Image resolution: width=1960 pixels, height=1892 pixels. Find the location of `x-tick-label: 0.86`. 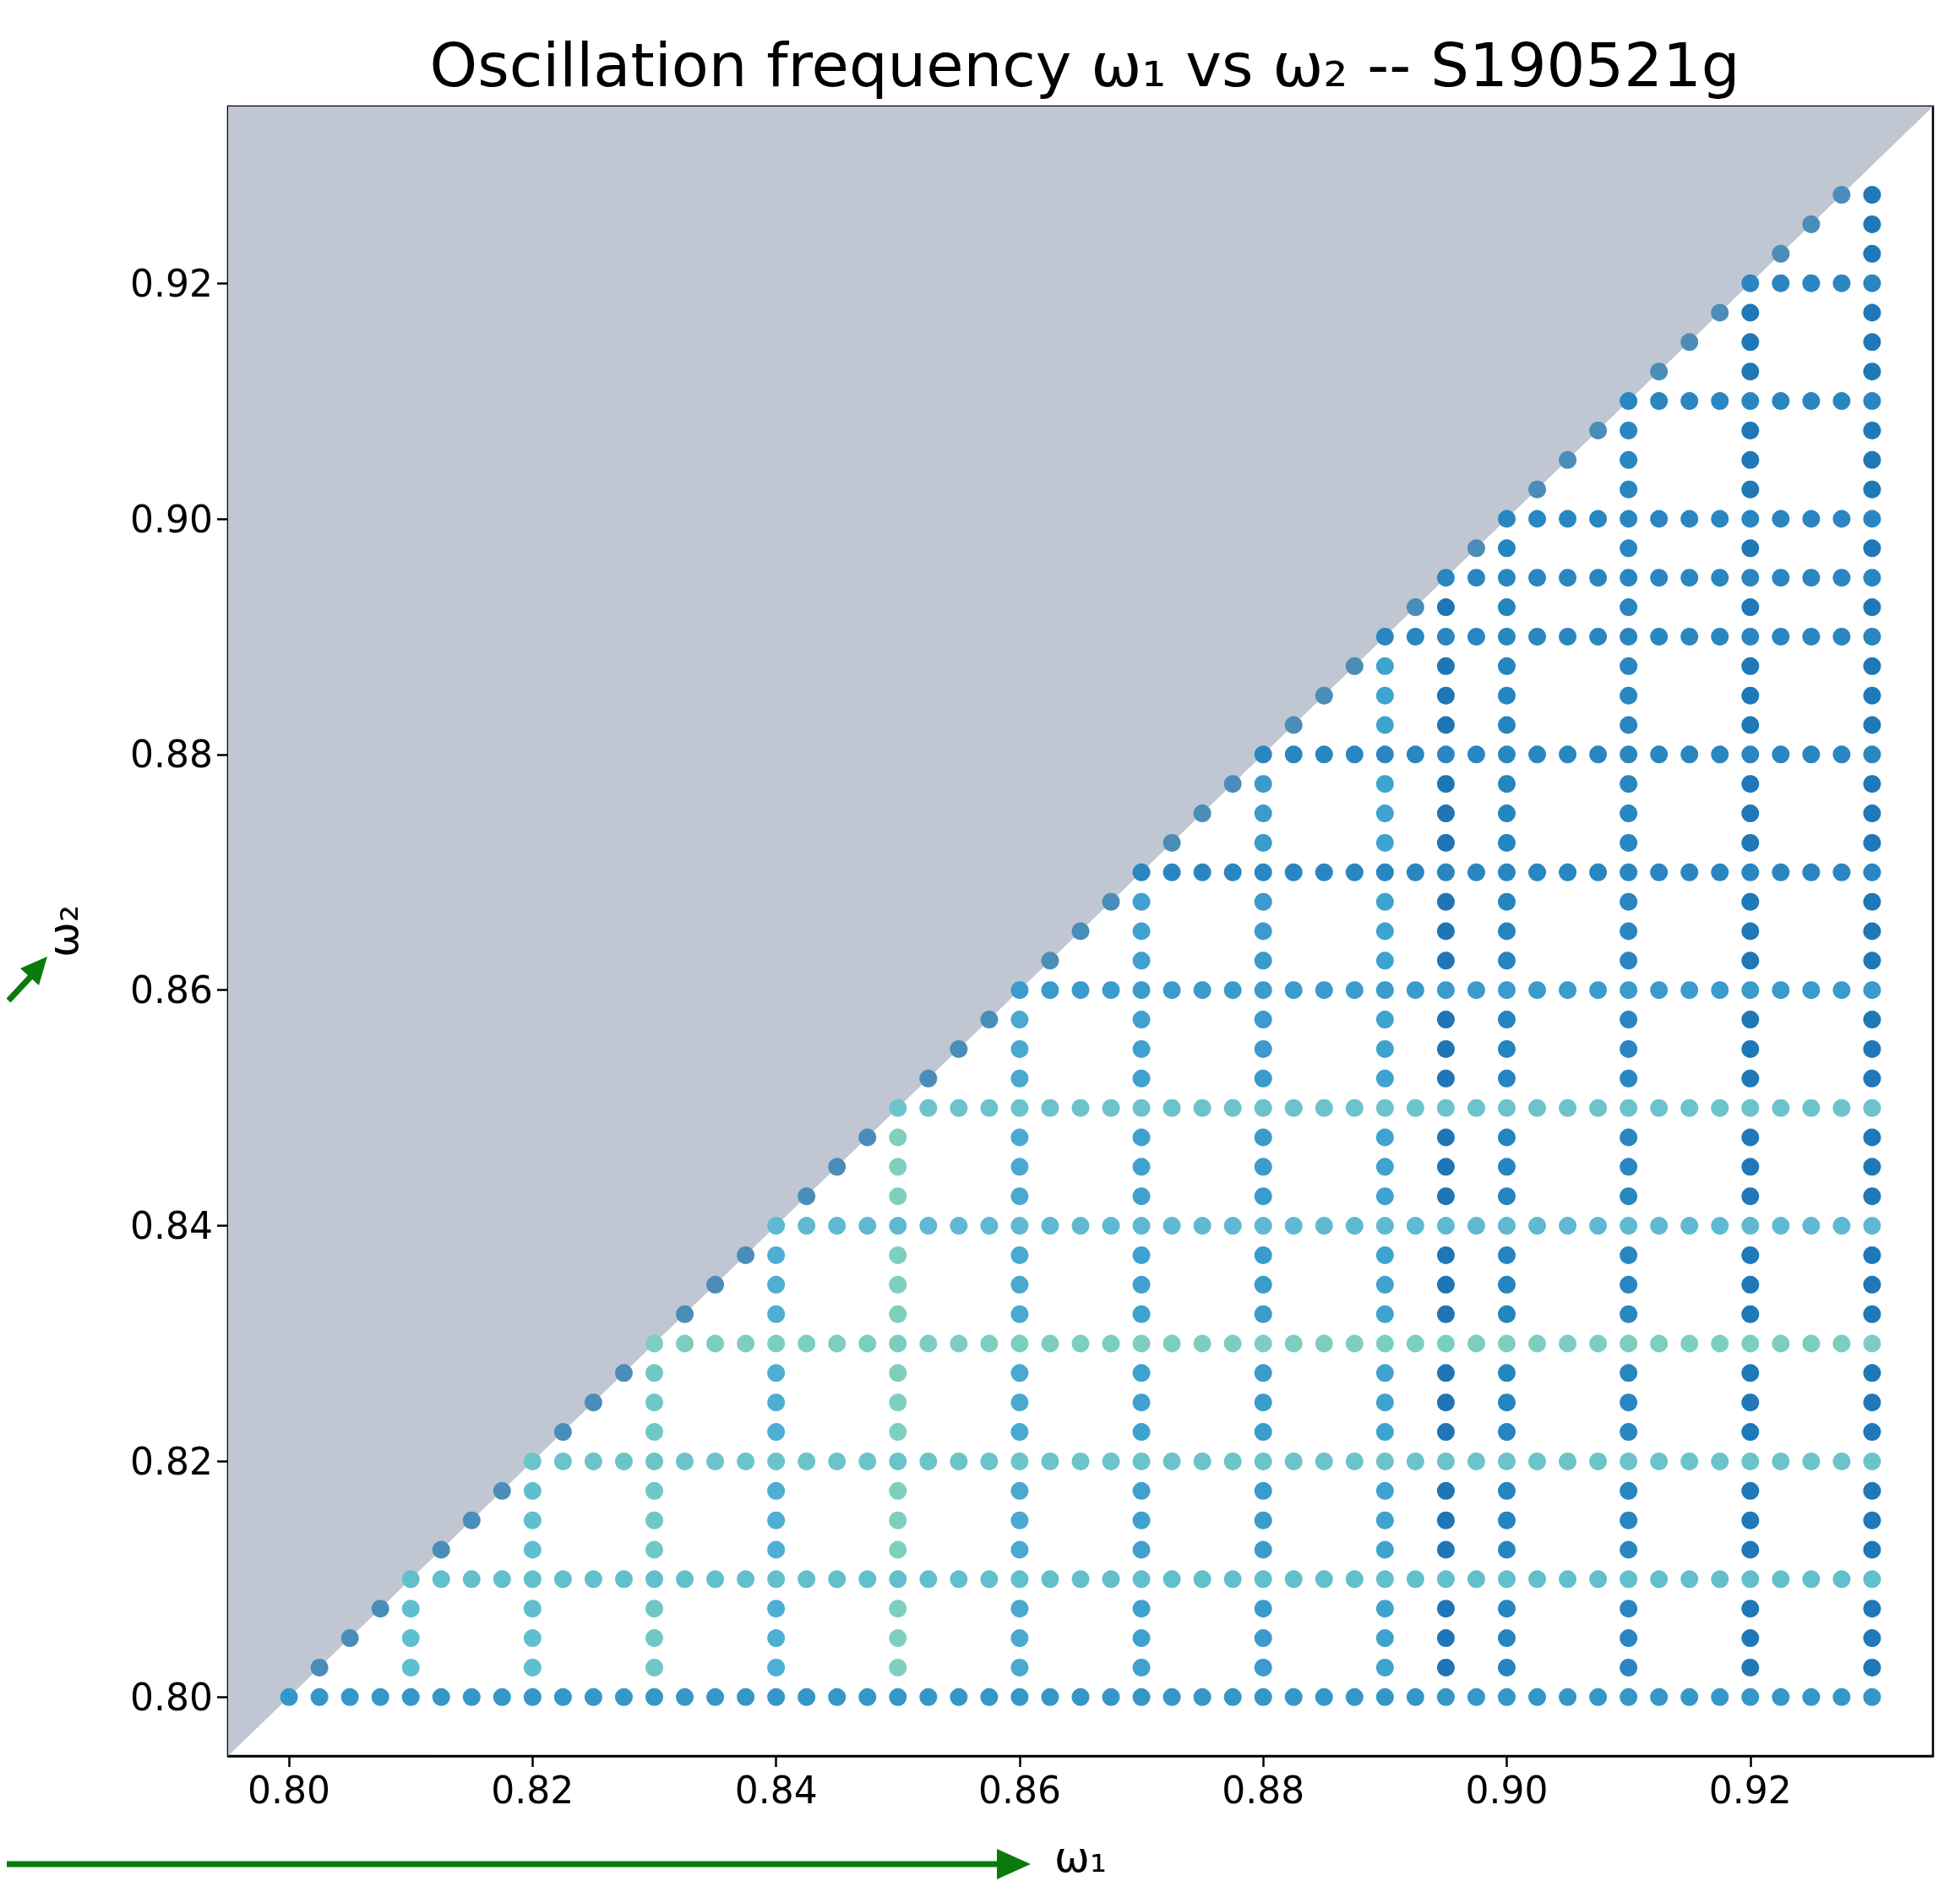

x-tick-label: 0.86 is located at coordinates (1019, 1790).